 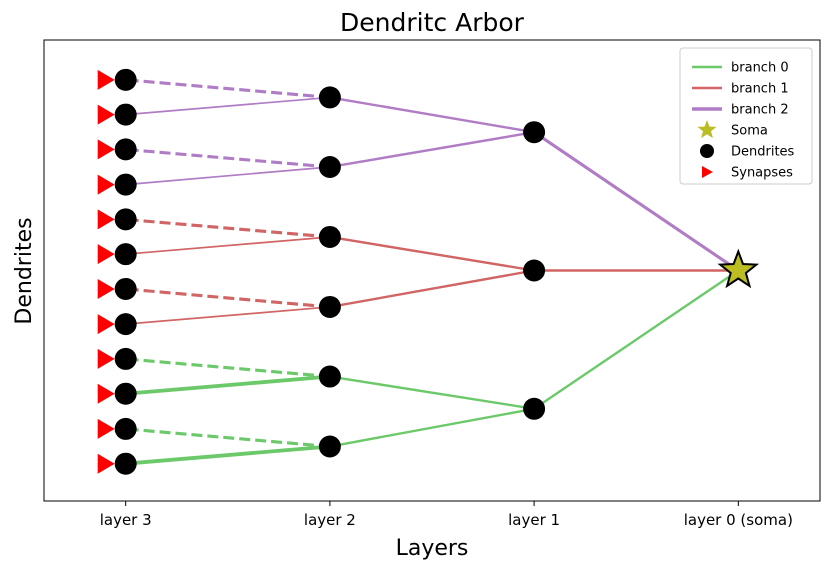 I want to click on x-tick-label: layer 0 (soma), so click(x=738, y=520).